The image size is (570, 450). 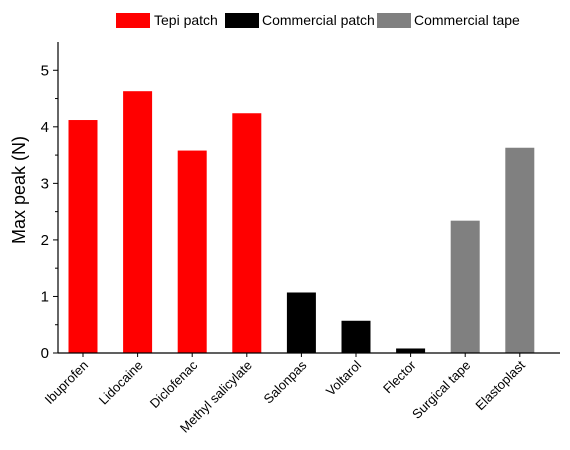 What do you see at coordinates (301, 322) in the screenshot?
I see `bar-salonpas` at bounding box center [301, 322].